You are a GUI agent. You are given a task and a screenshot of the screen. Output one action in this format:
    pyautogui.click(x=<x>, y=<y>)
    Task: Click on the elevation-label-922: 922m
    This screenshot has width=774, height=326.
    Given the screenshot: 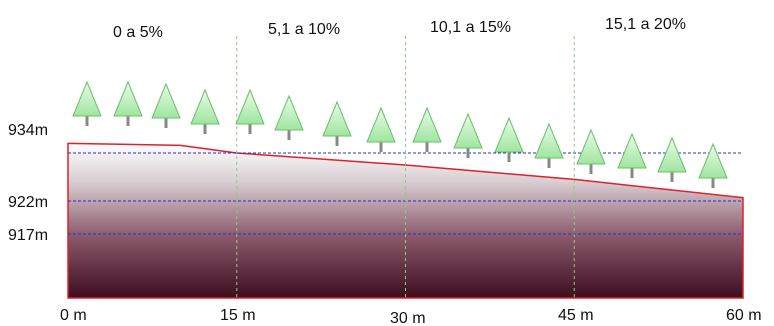 What is the action you would take?
    pyautogui.click(x=28, y=202)
    